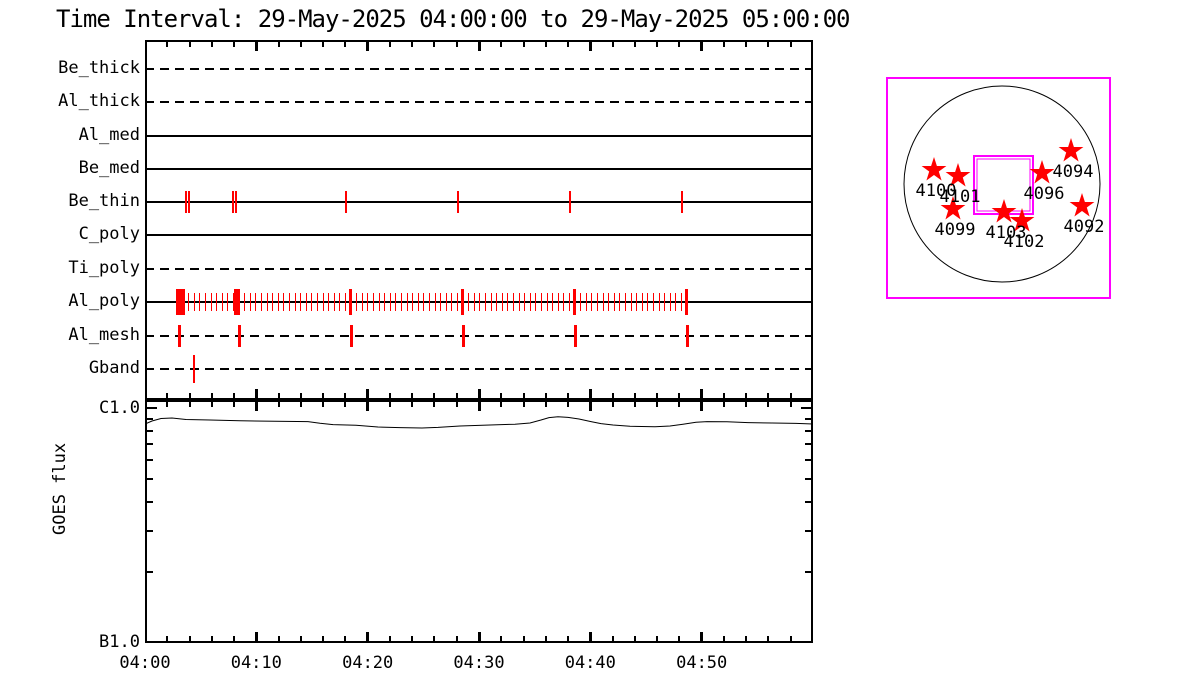 This screenshot has height=700, width=1200. Describe the element at coordinates (109, 135) in the screenshot. I see `filter-row-label: Al_med` at that location.